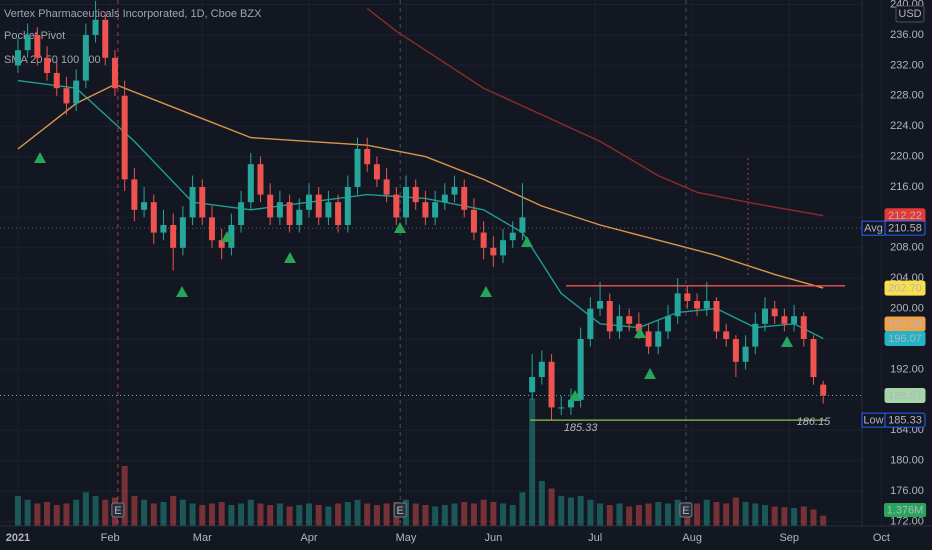 The height and width of the screenshot is (550, 932). I want to click on currency: USD, so click(909, 14).